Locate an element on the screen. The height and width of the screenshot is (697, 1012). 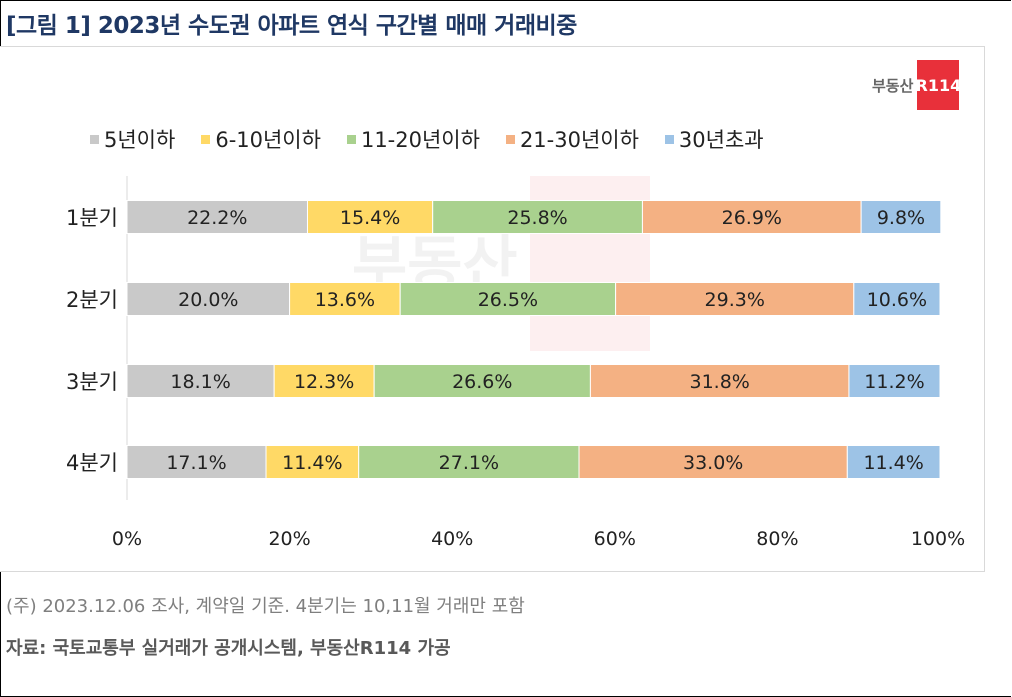
data-label: 10.6% is located at coordinates (897, 300).